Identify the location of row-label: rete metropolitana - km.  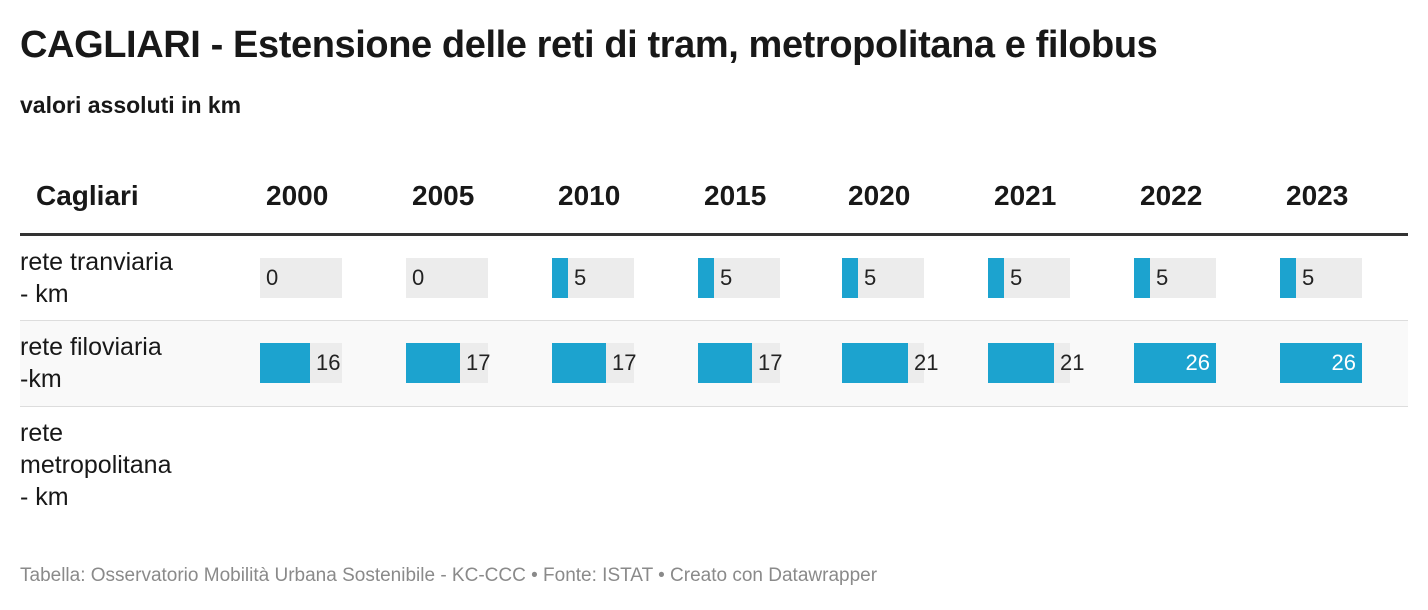
(96, 465).